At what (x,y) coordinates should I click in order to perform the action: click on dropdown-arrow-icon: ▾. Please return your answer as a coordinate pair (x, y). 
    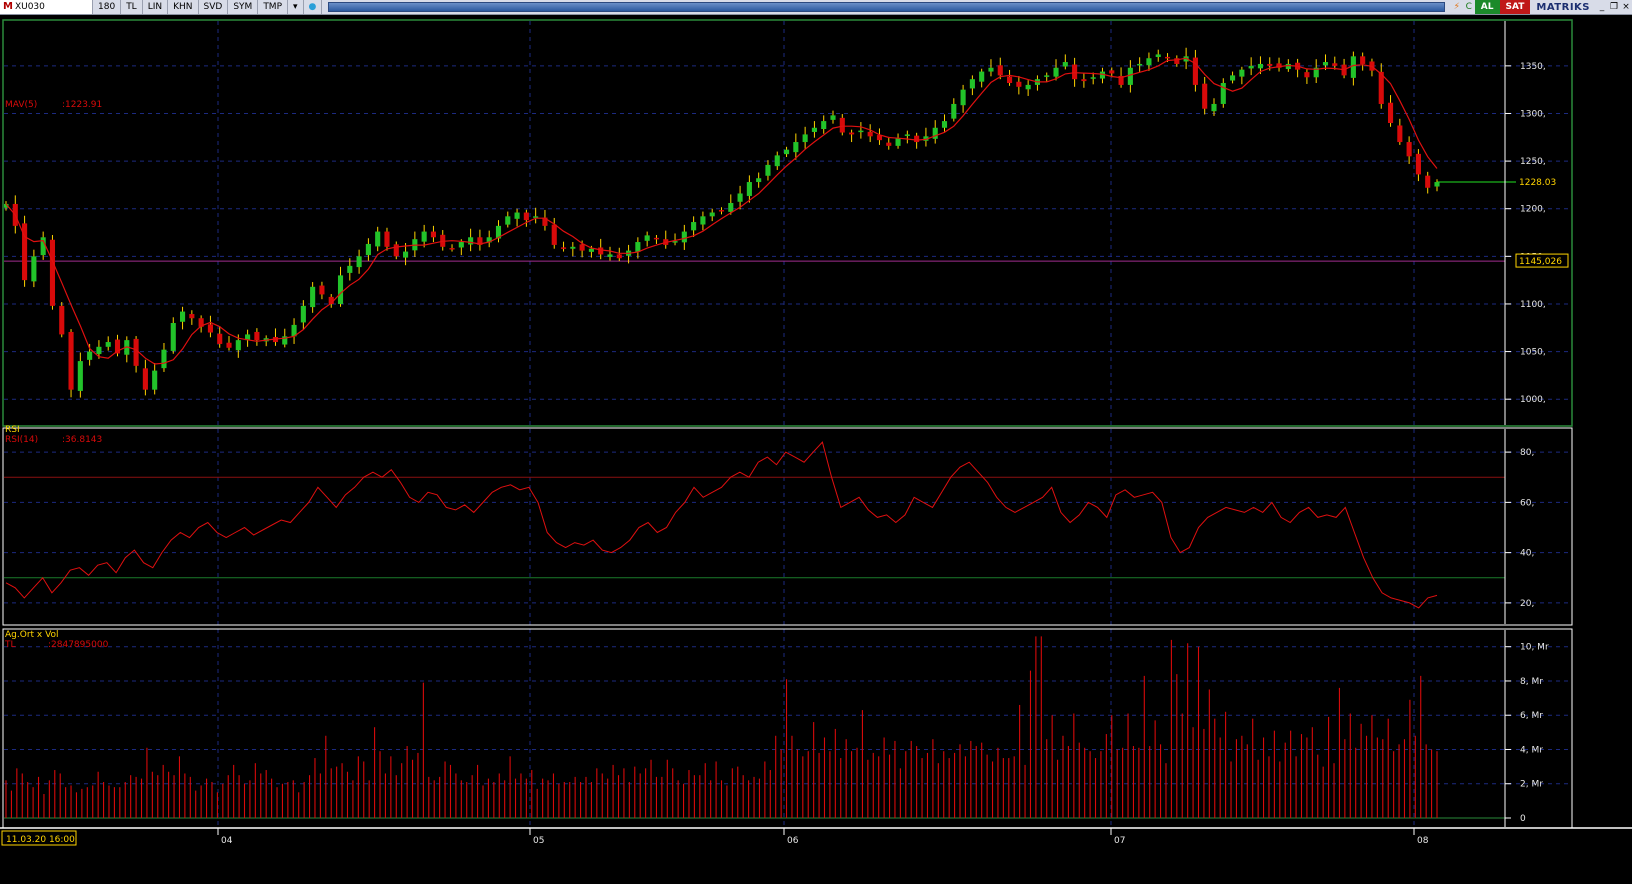
    Looking at the image, I should click on (296, 7).